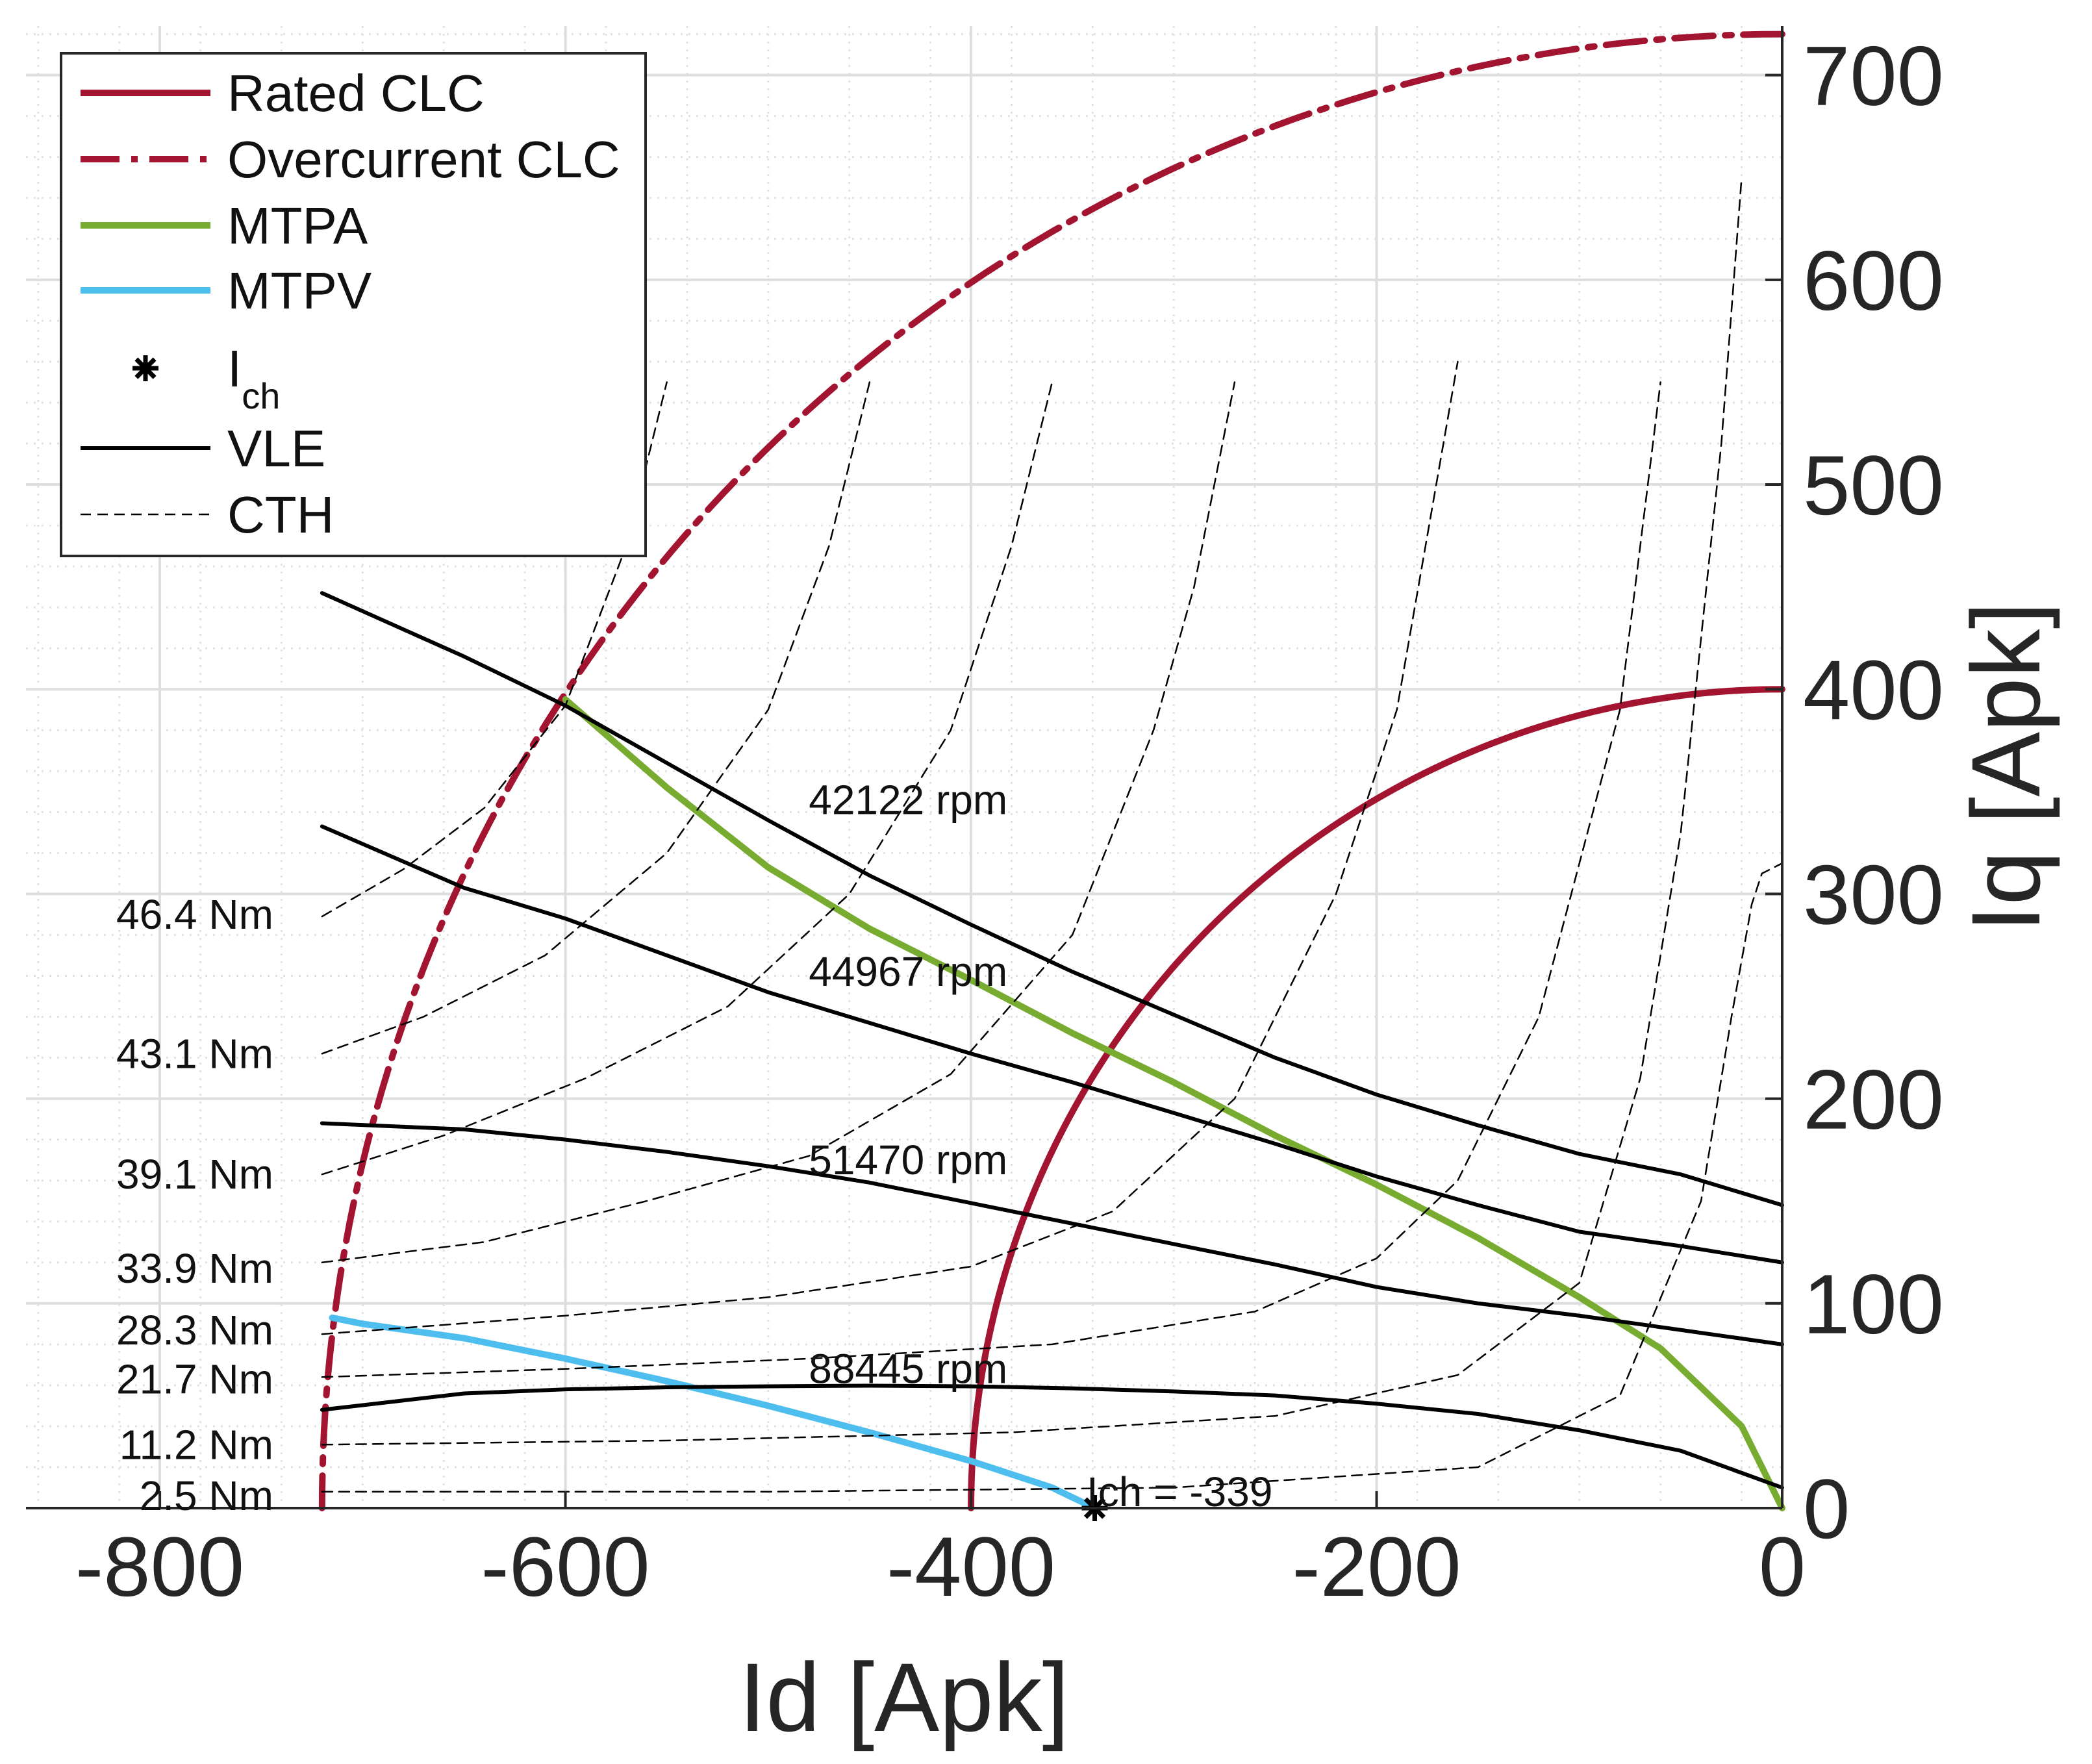  What do you see at coordinates (206, 1495) in the screenshot?
I see `annotation-2-5-nm: 2.5 Nm` at bounding box center [206, 1495].